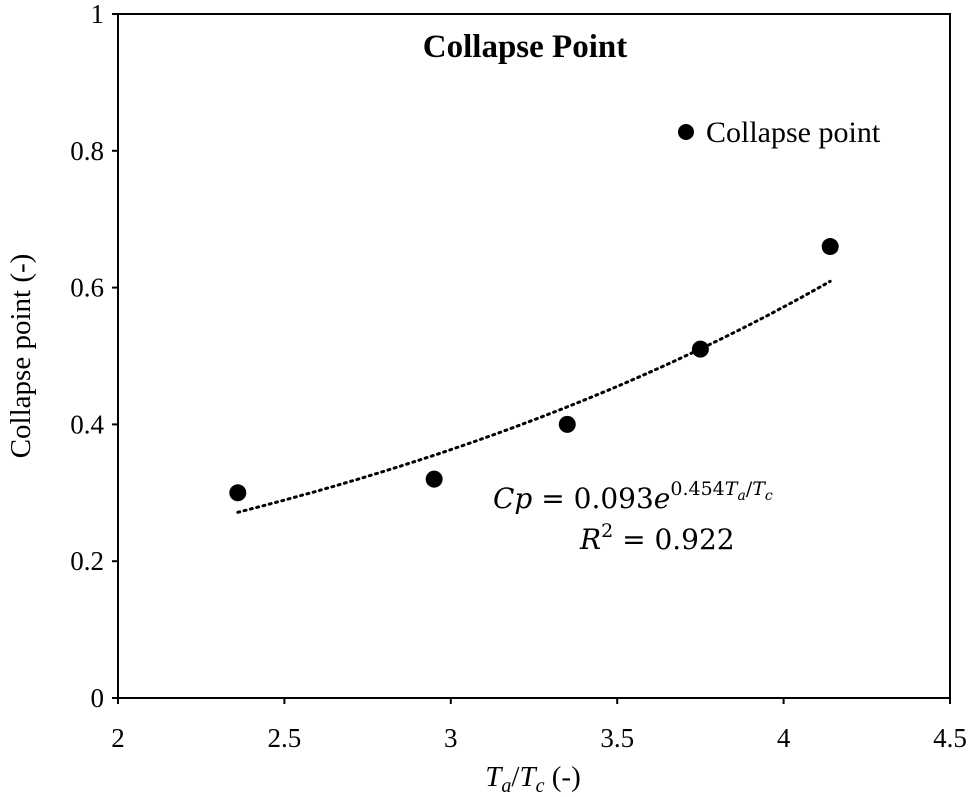 The image size is (969, 797). Describe the element at coordinates (741, 496) in the screenshot. I see `eq-exp-a: a` at that location.